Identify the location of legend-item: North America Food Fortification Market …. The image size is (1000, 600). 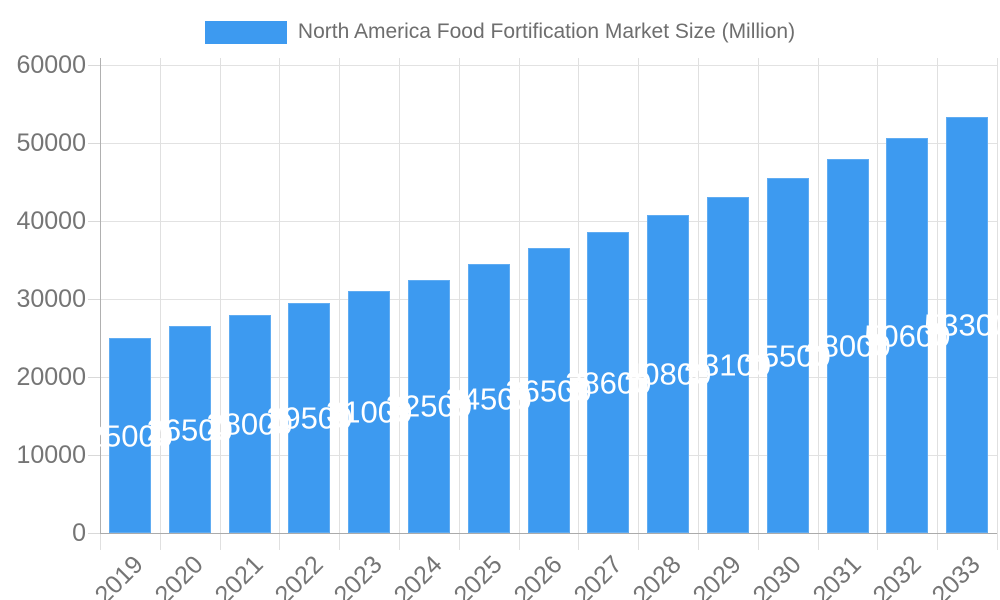
(500, 32).